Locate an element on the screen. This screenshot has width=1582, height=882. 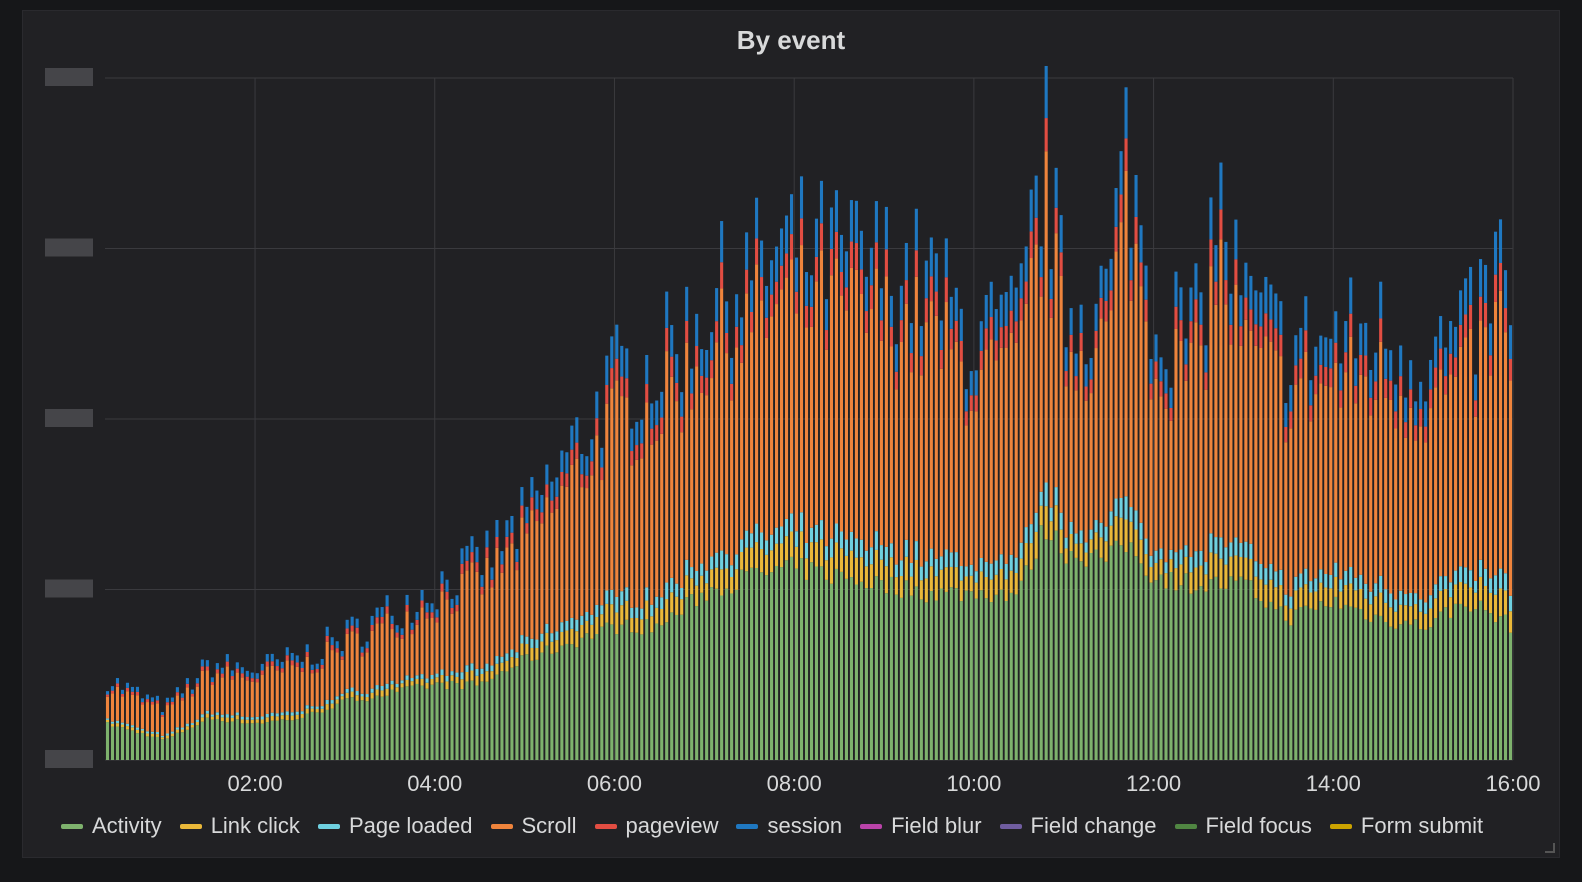
legend-item: Field blur is located at coordinates (921, 826).